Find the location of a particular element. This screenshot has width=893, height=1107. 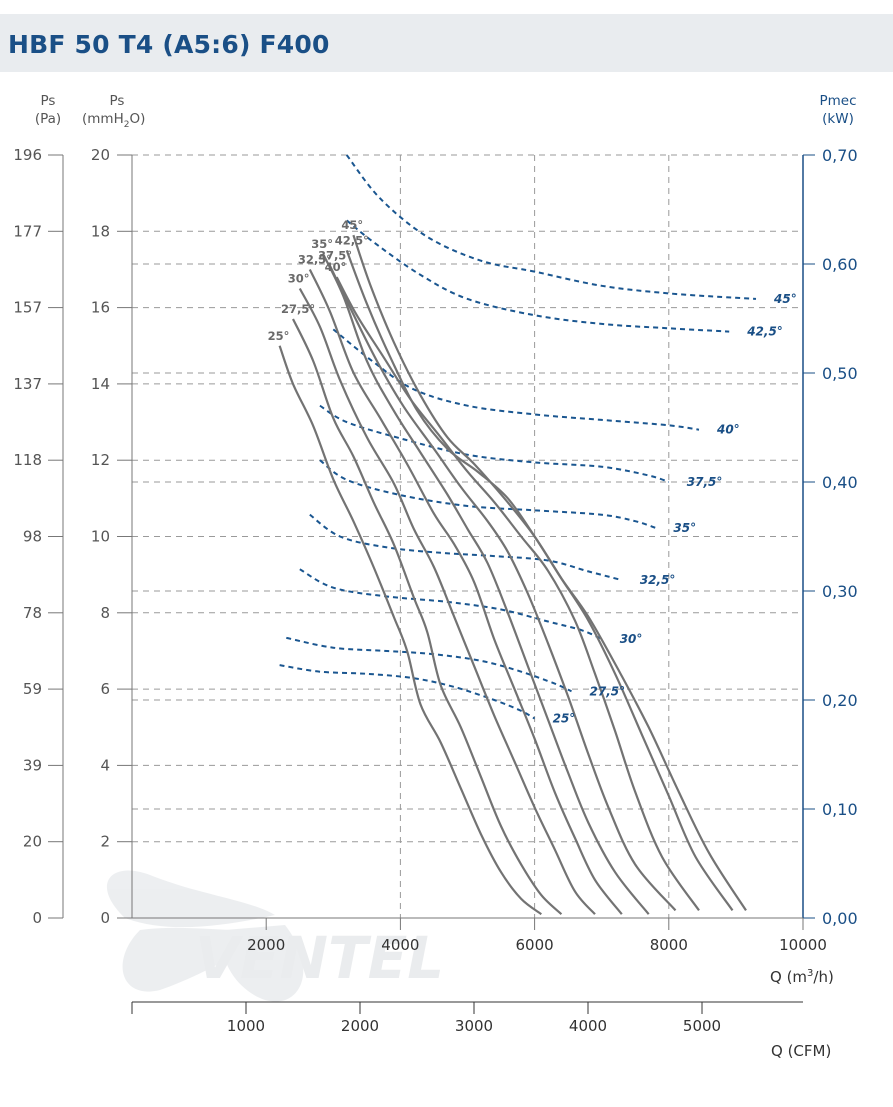

tick-label-kw: 0,70 is located at coordinates (840, 155).